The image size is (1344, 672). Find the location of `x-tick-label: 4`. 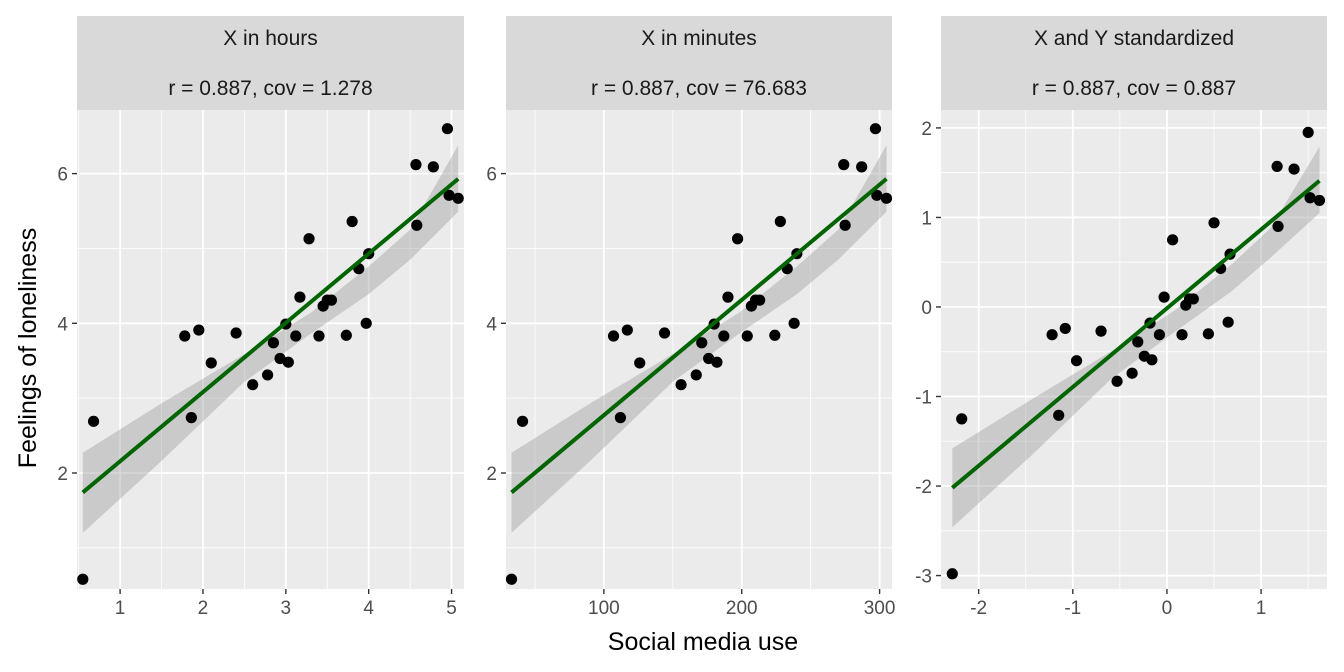

x-tick-label: 4 is located at coordinates (368, 608).